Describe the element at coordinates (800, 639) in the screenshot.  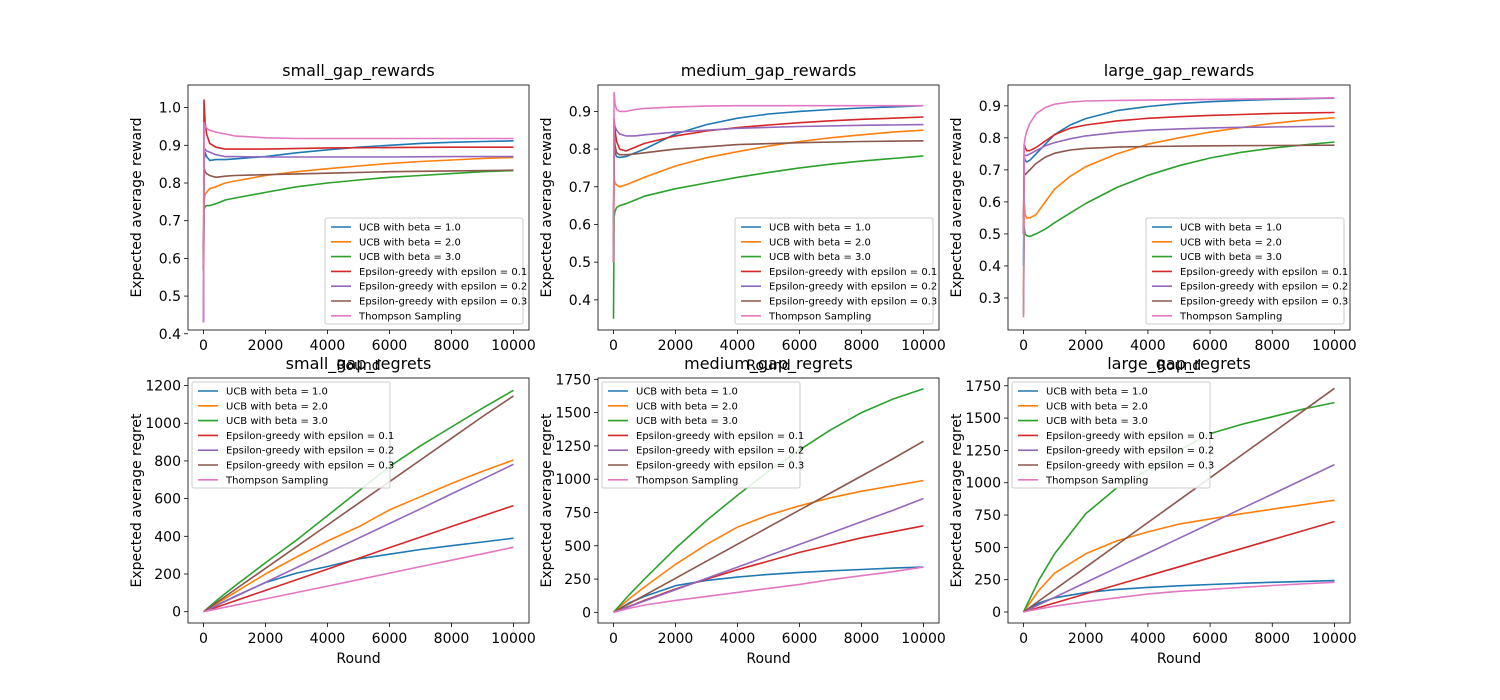
I see `x-tick-label: 6000` at that location.